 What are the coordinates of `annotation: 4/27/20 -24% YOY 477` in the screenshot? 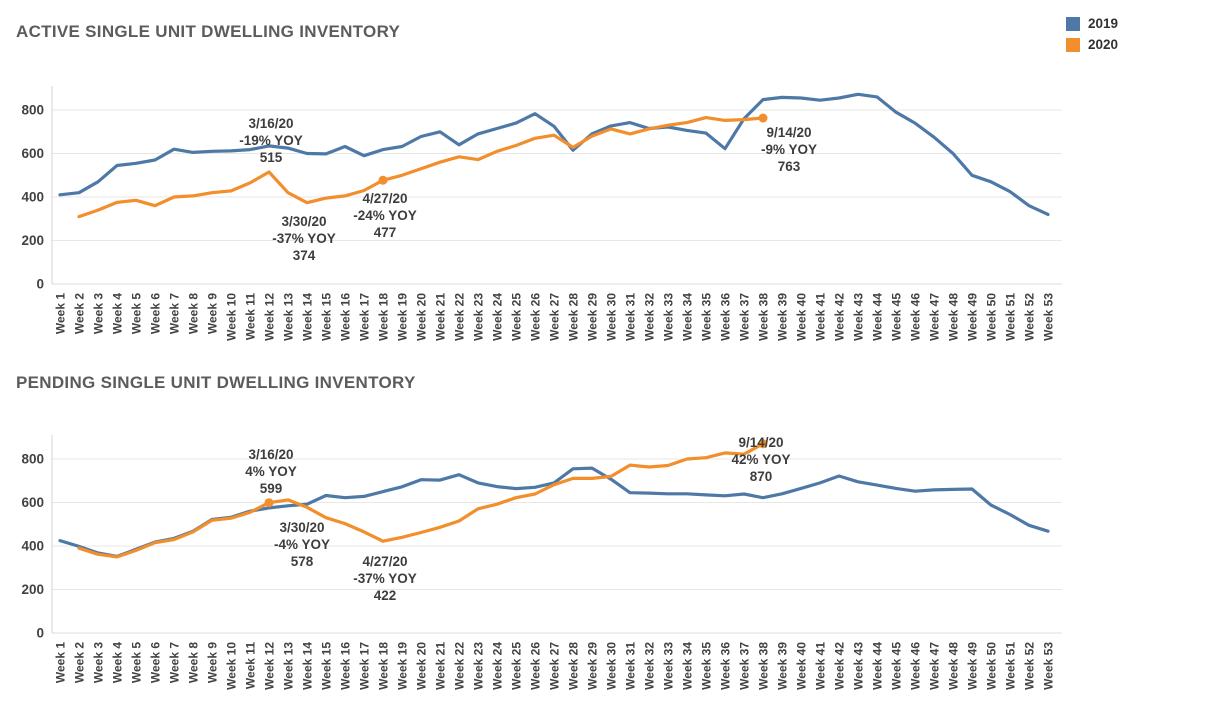 It's located at (385, 216).